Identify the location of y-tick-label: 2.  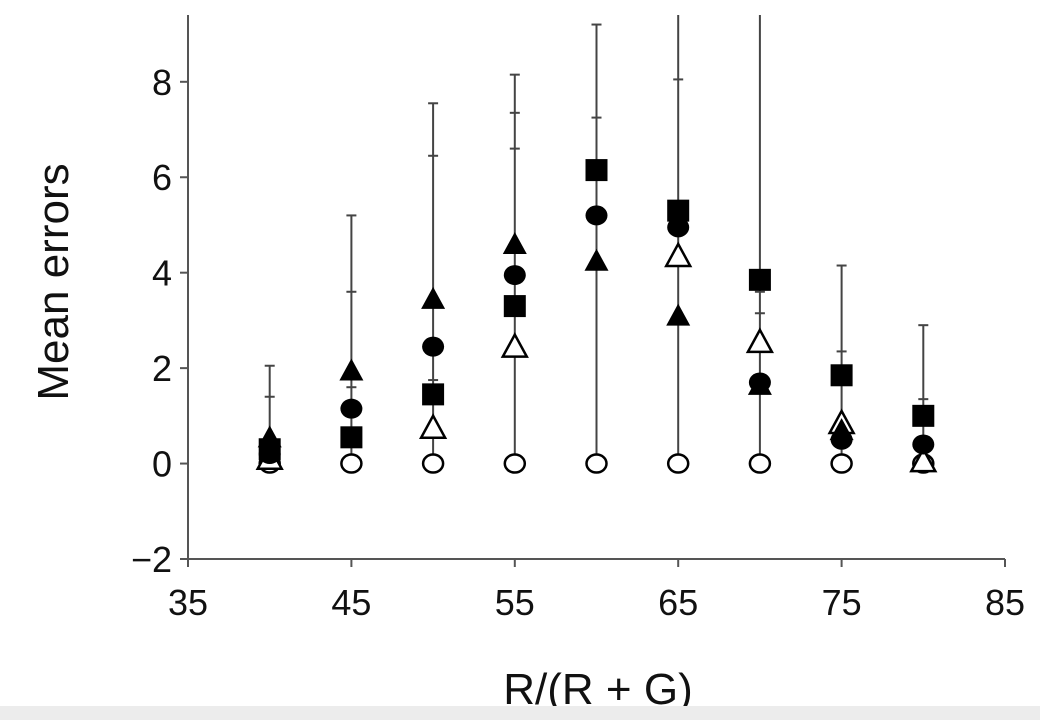
(162, 368).